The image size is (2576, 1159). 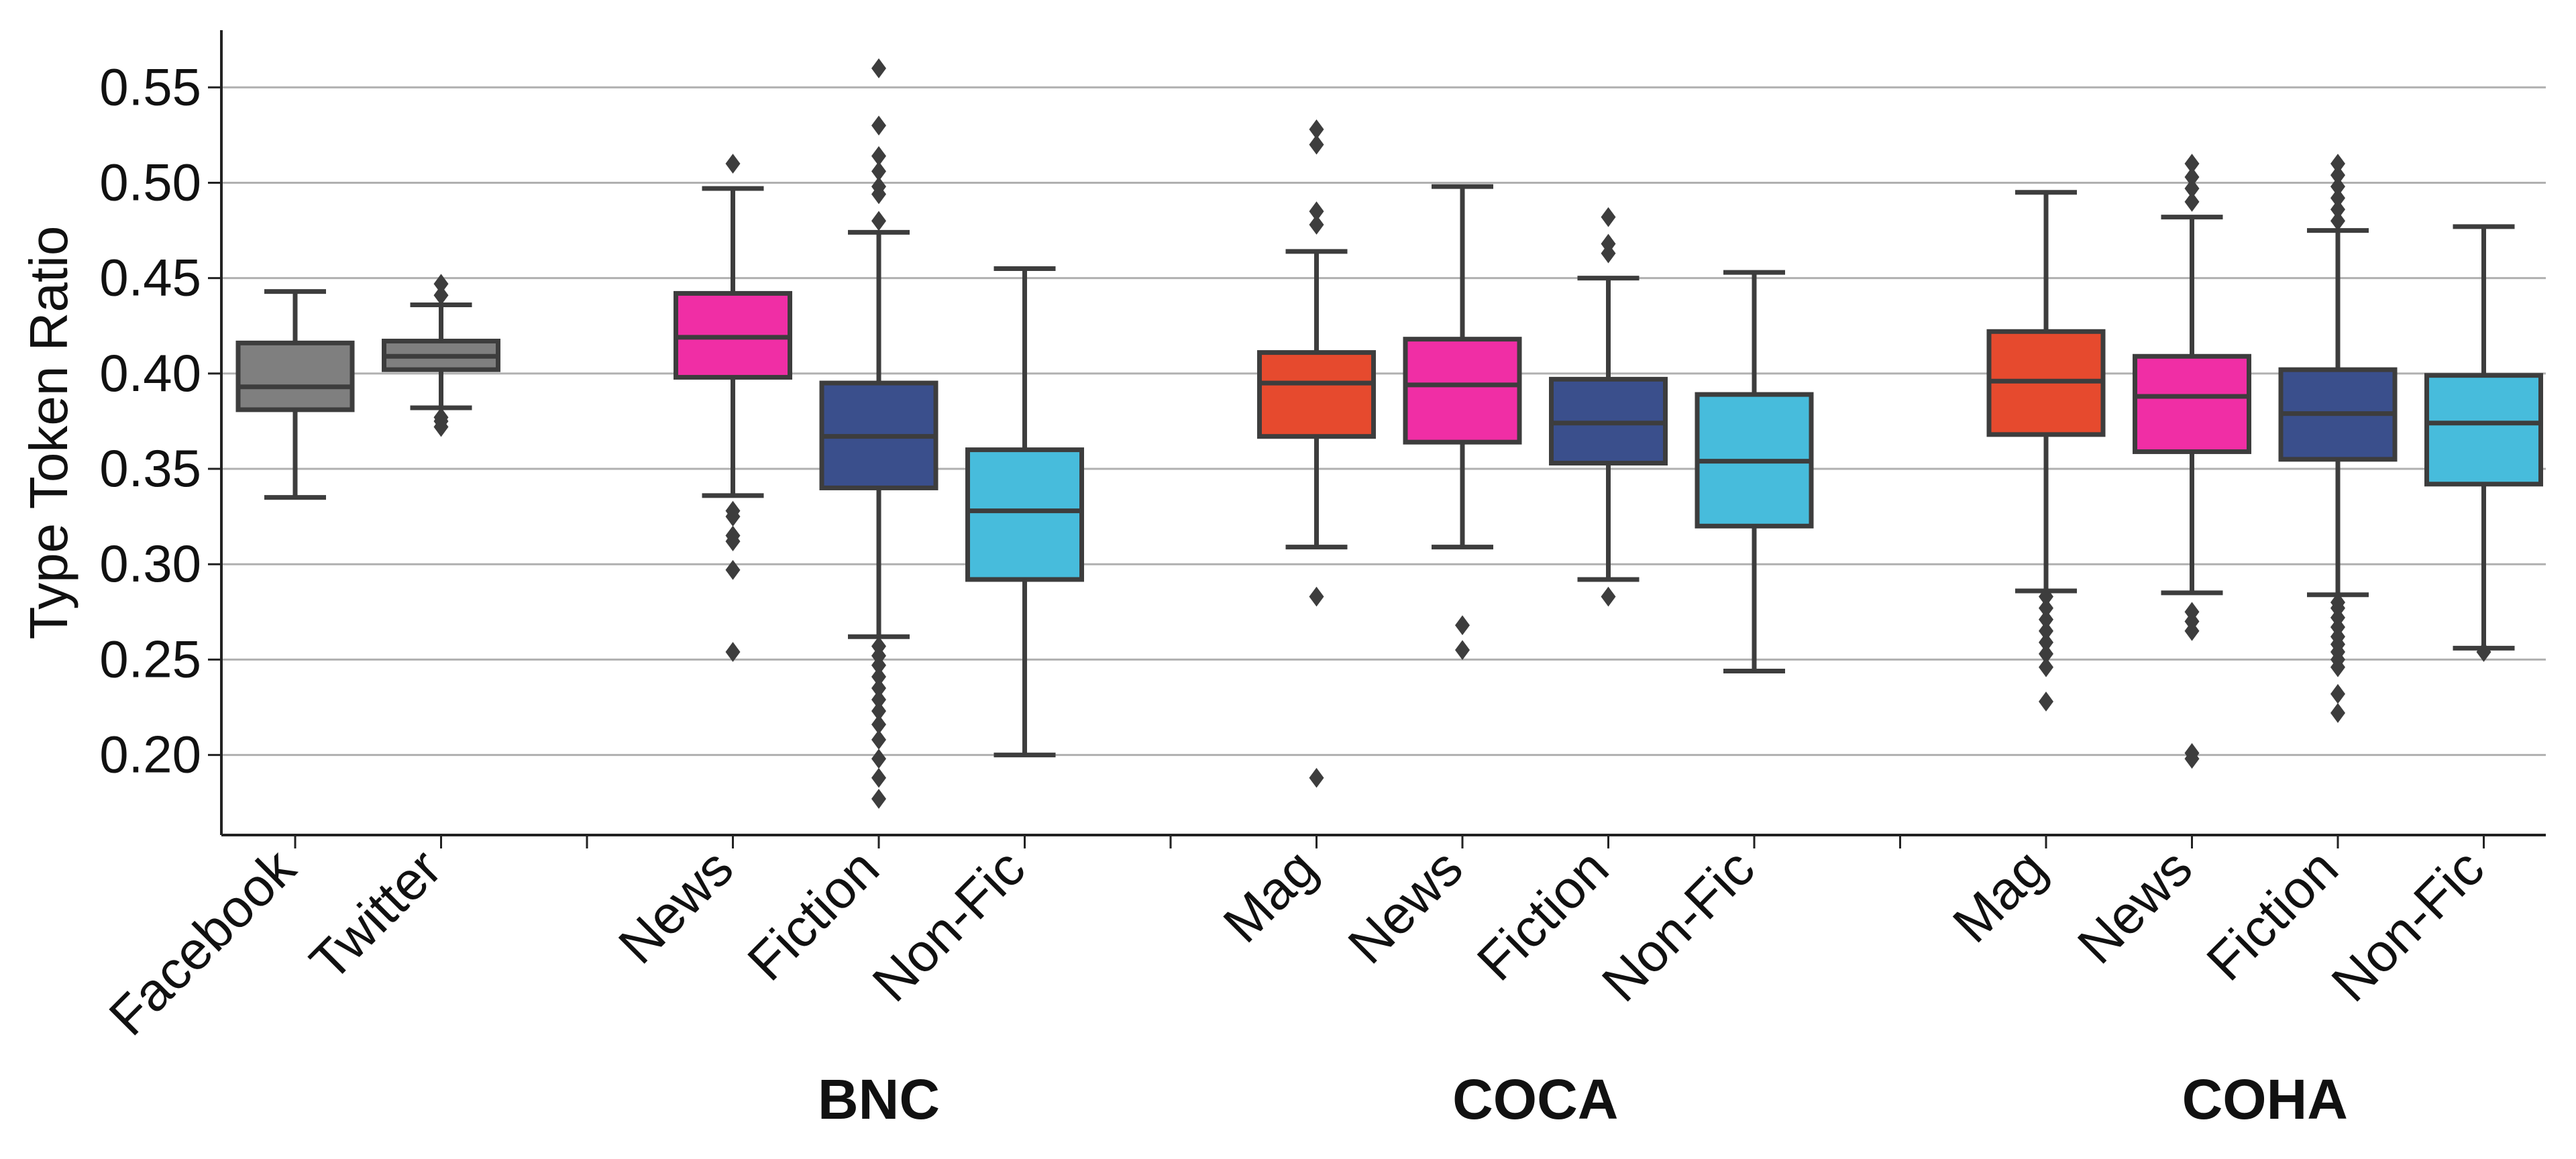 What do you see at coordinates (376, 915) in the screenshot?
I see `x-tick-label: Twitter` at bounding box center [376, 915].